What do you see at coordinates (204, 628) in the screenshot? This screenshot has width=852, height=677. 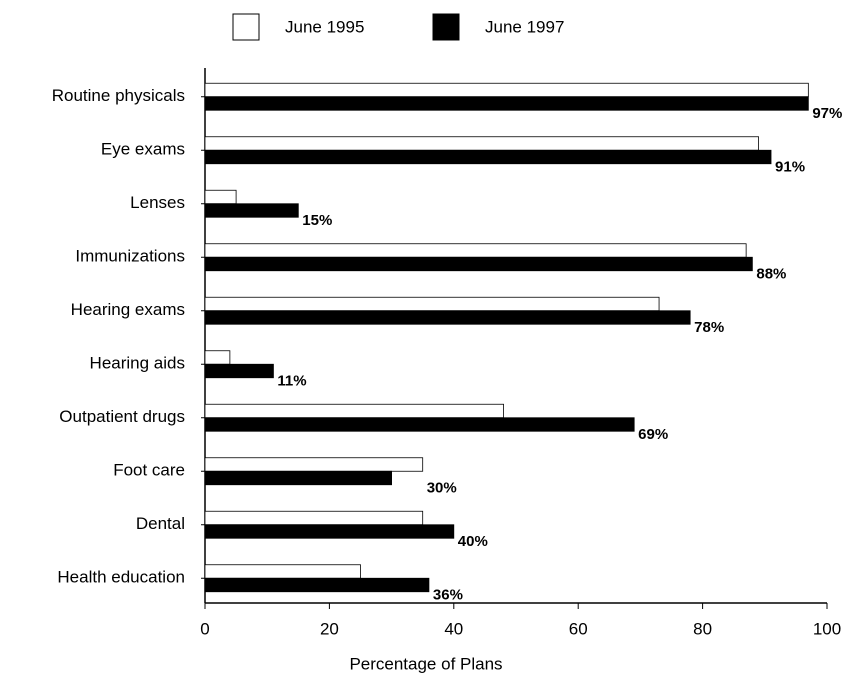 I see `x-tick-label: 0` at bounding box center [204, 628].